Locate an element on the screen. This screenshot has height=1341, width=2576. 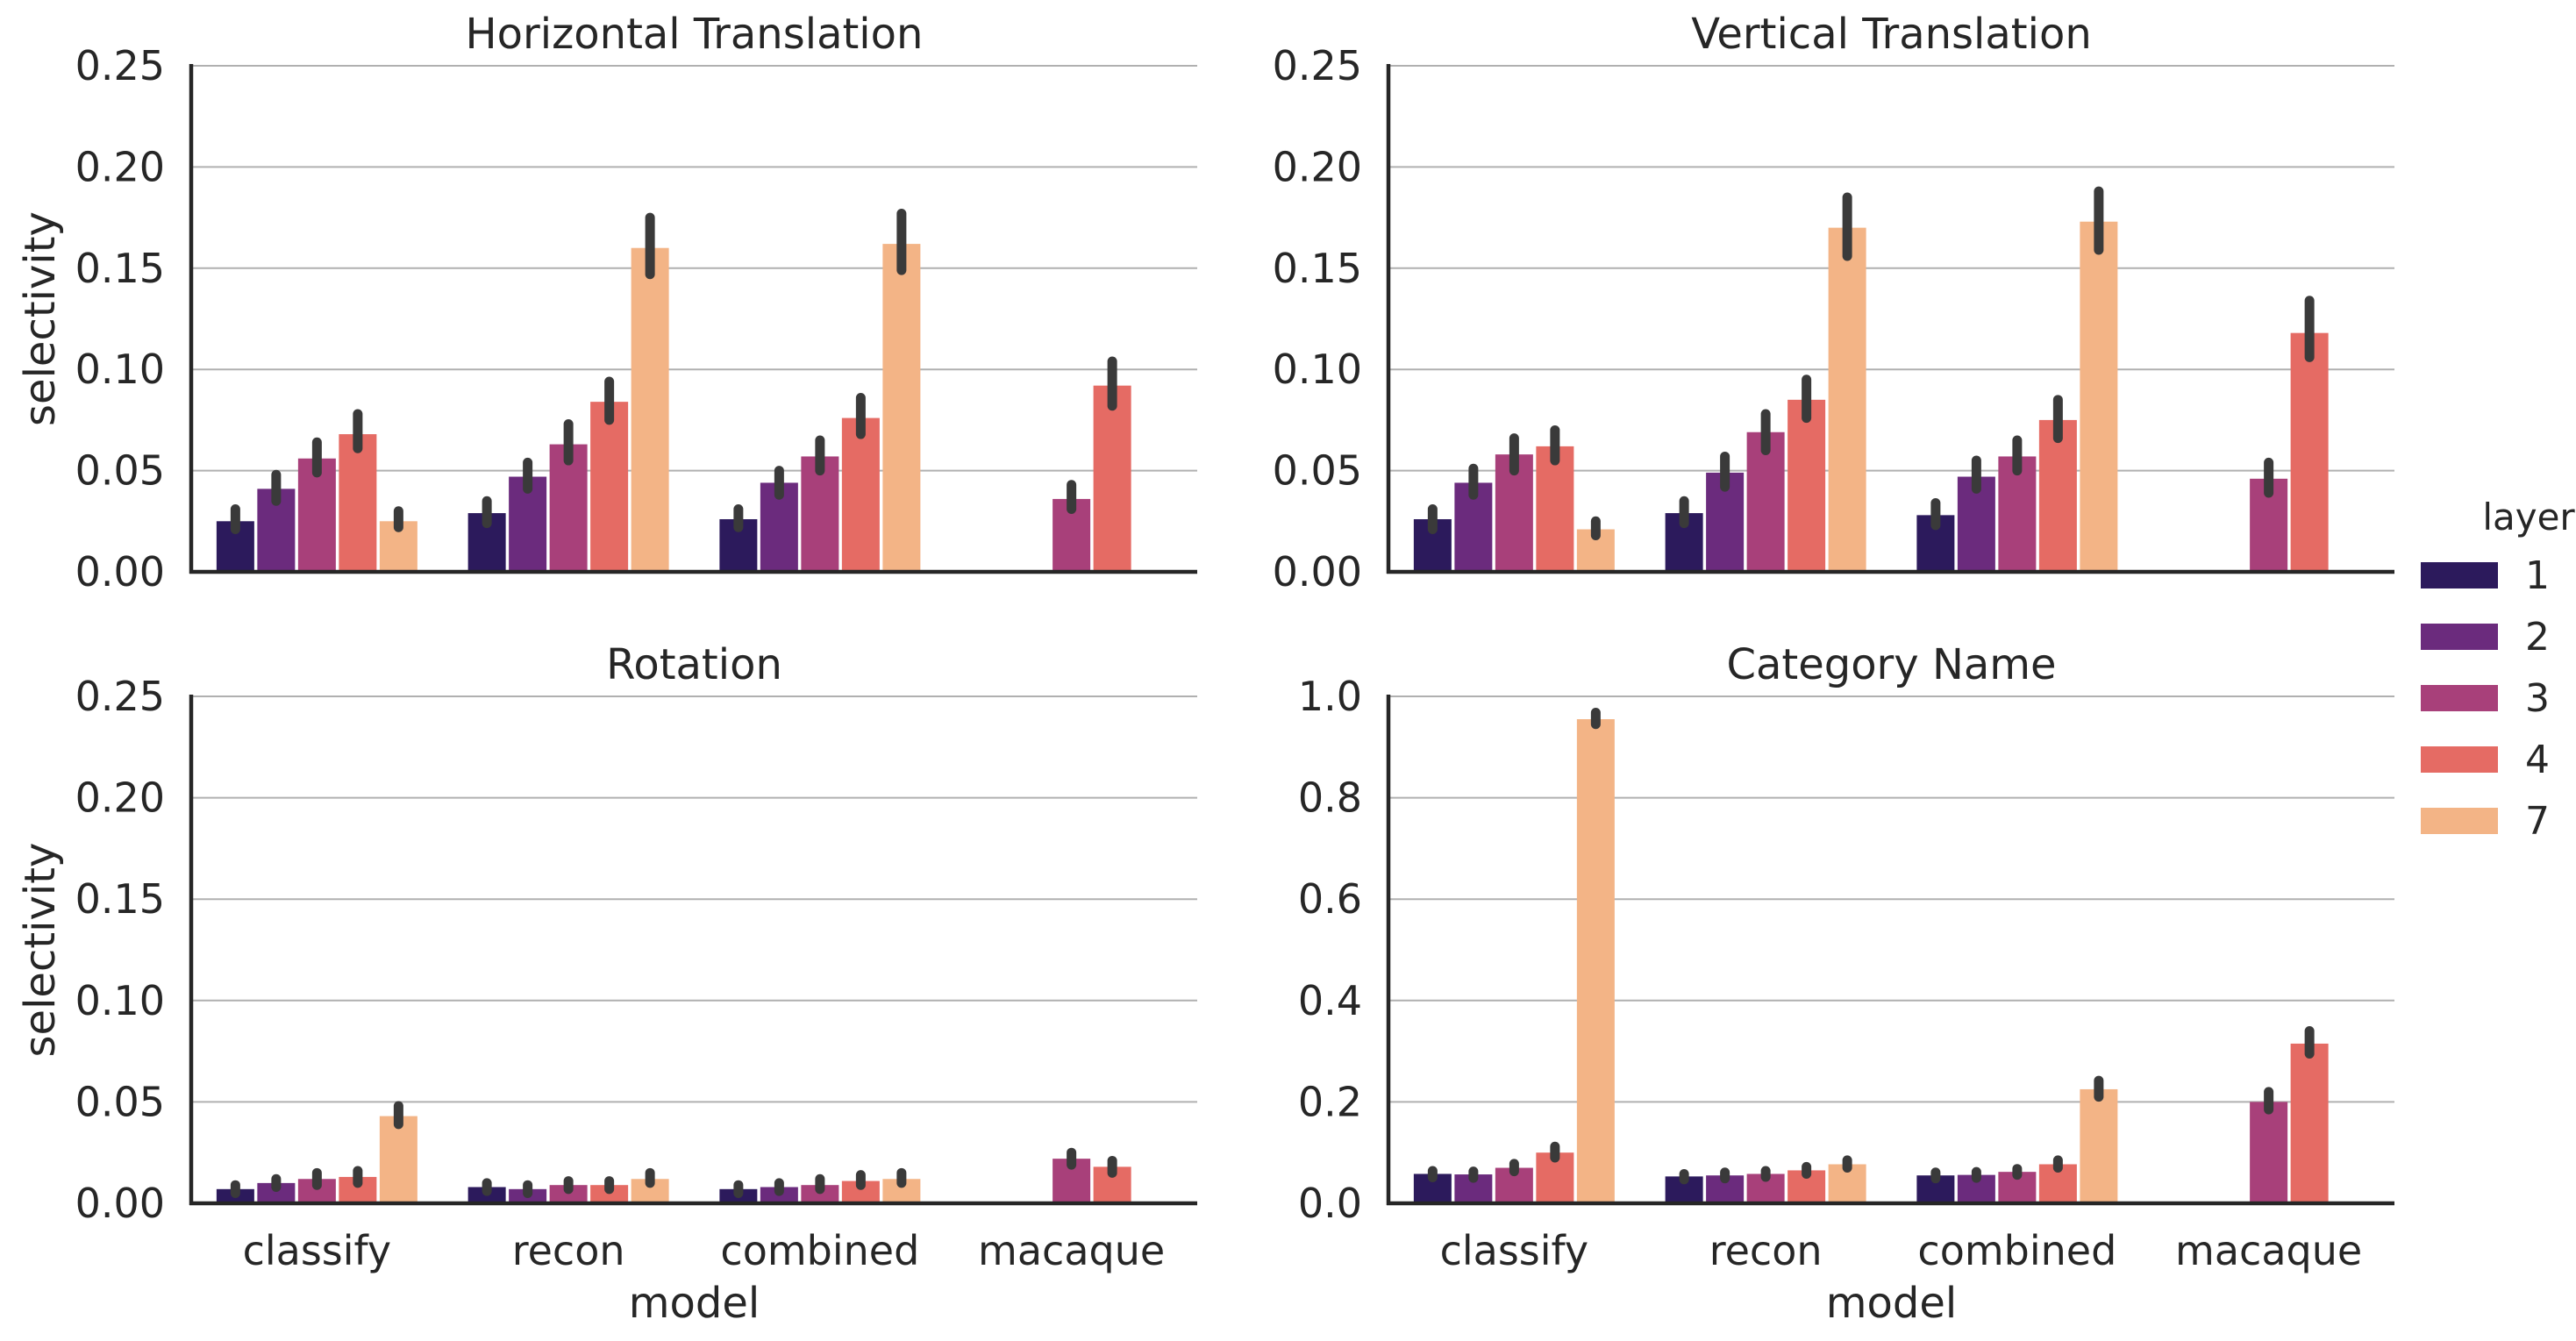
y-tick-label: 0.2 is located at coordinates (1330, 1101).